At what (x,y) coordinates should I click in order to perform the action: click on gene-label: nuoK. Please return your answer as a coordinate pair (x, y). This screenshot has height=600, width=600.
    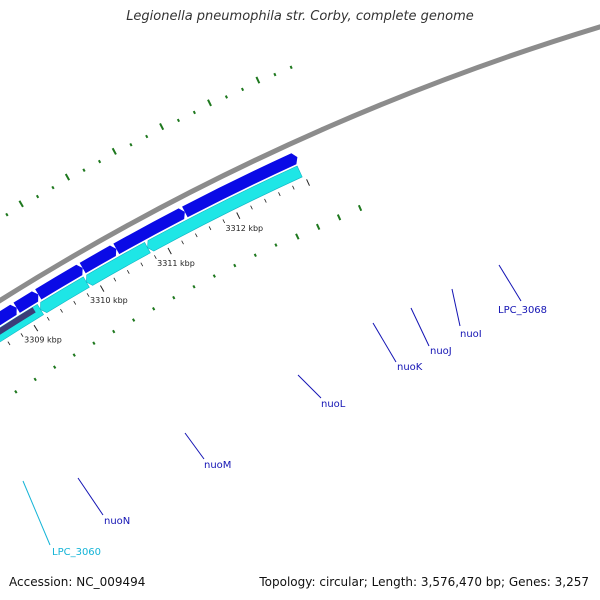
    Looking at the image, I should click on (410, 367).